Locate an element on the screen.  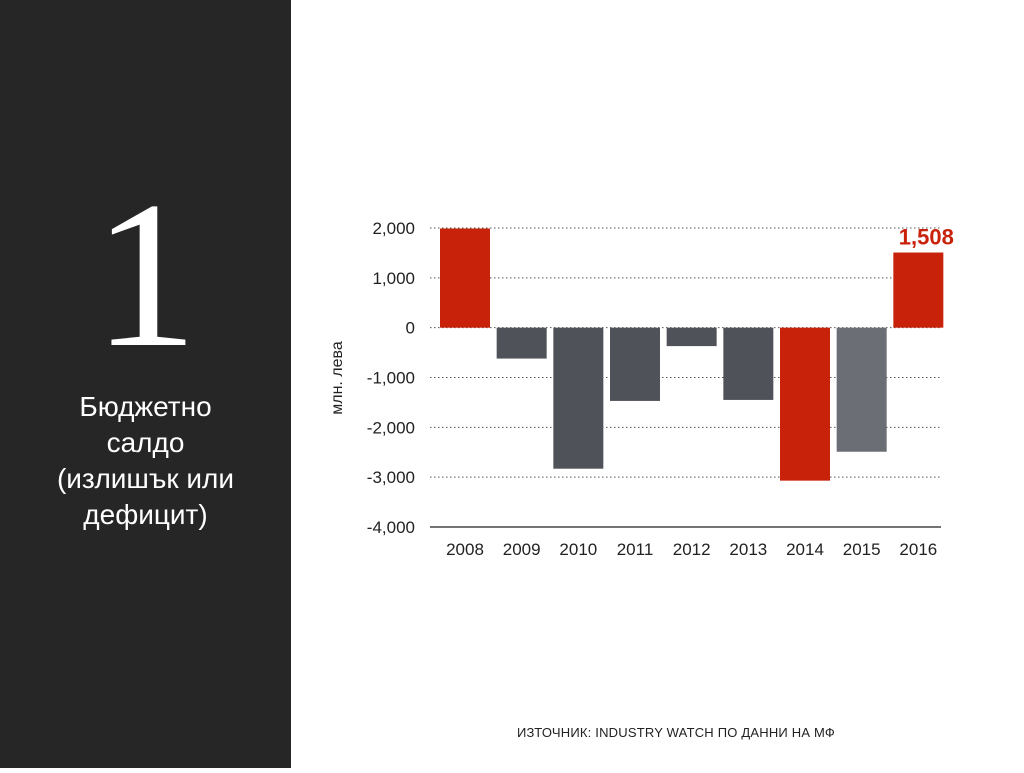
y-tick-label: 1,000 is located at coordinates (393, 278).